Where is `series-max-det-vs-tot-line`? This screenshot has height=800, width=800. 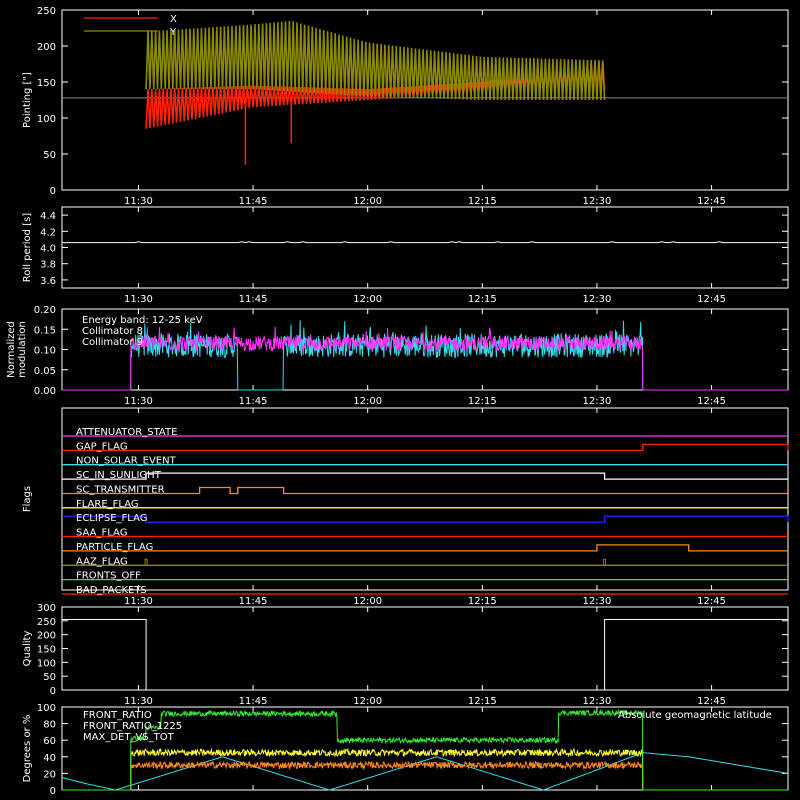 series-max-det-vs-tot-line is located at coordinates (425, 775).